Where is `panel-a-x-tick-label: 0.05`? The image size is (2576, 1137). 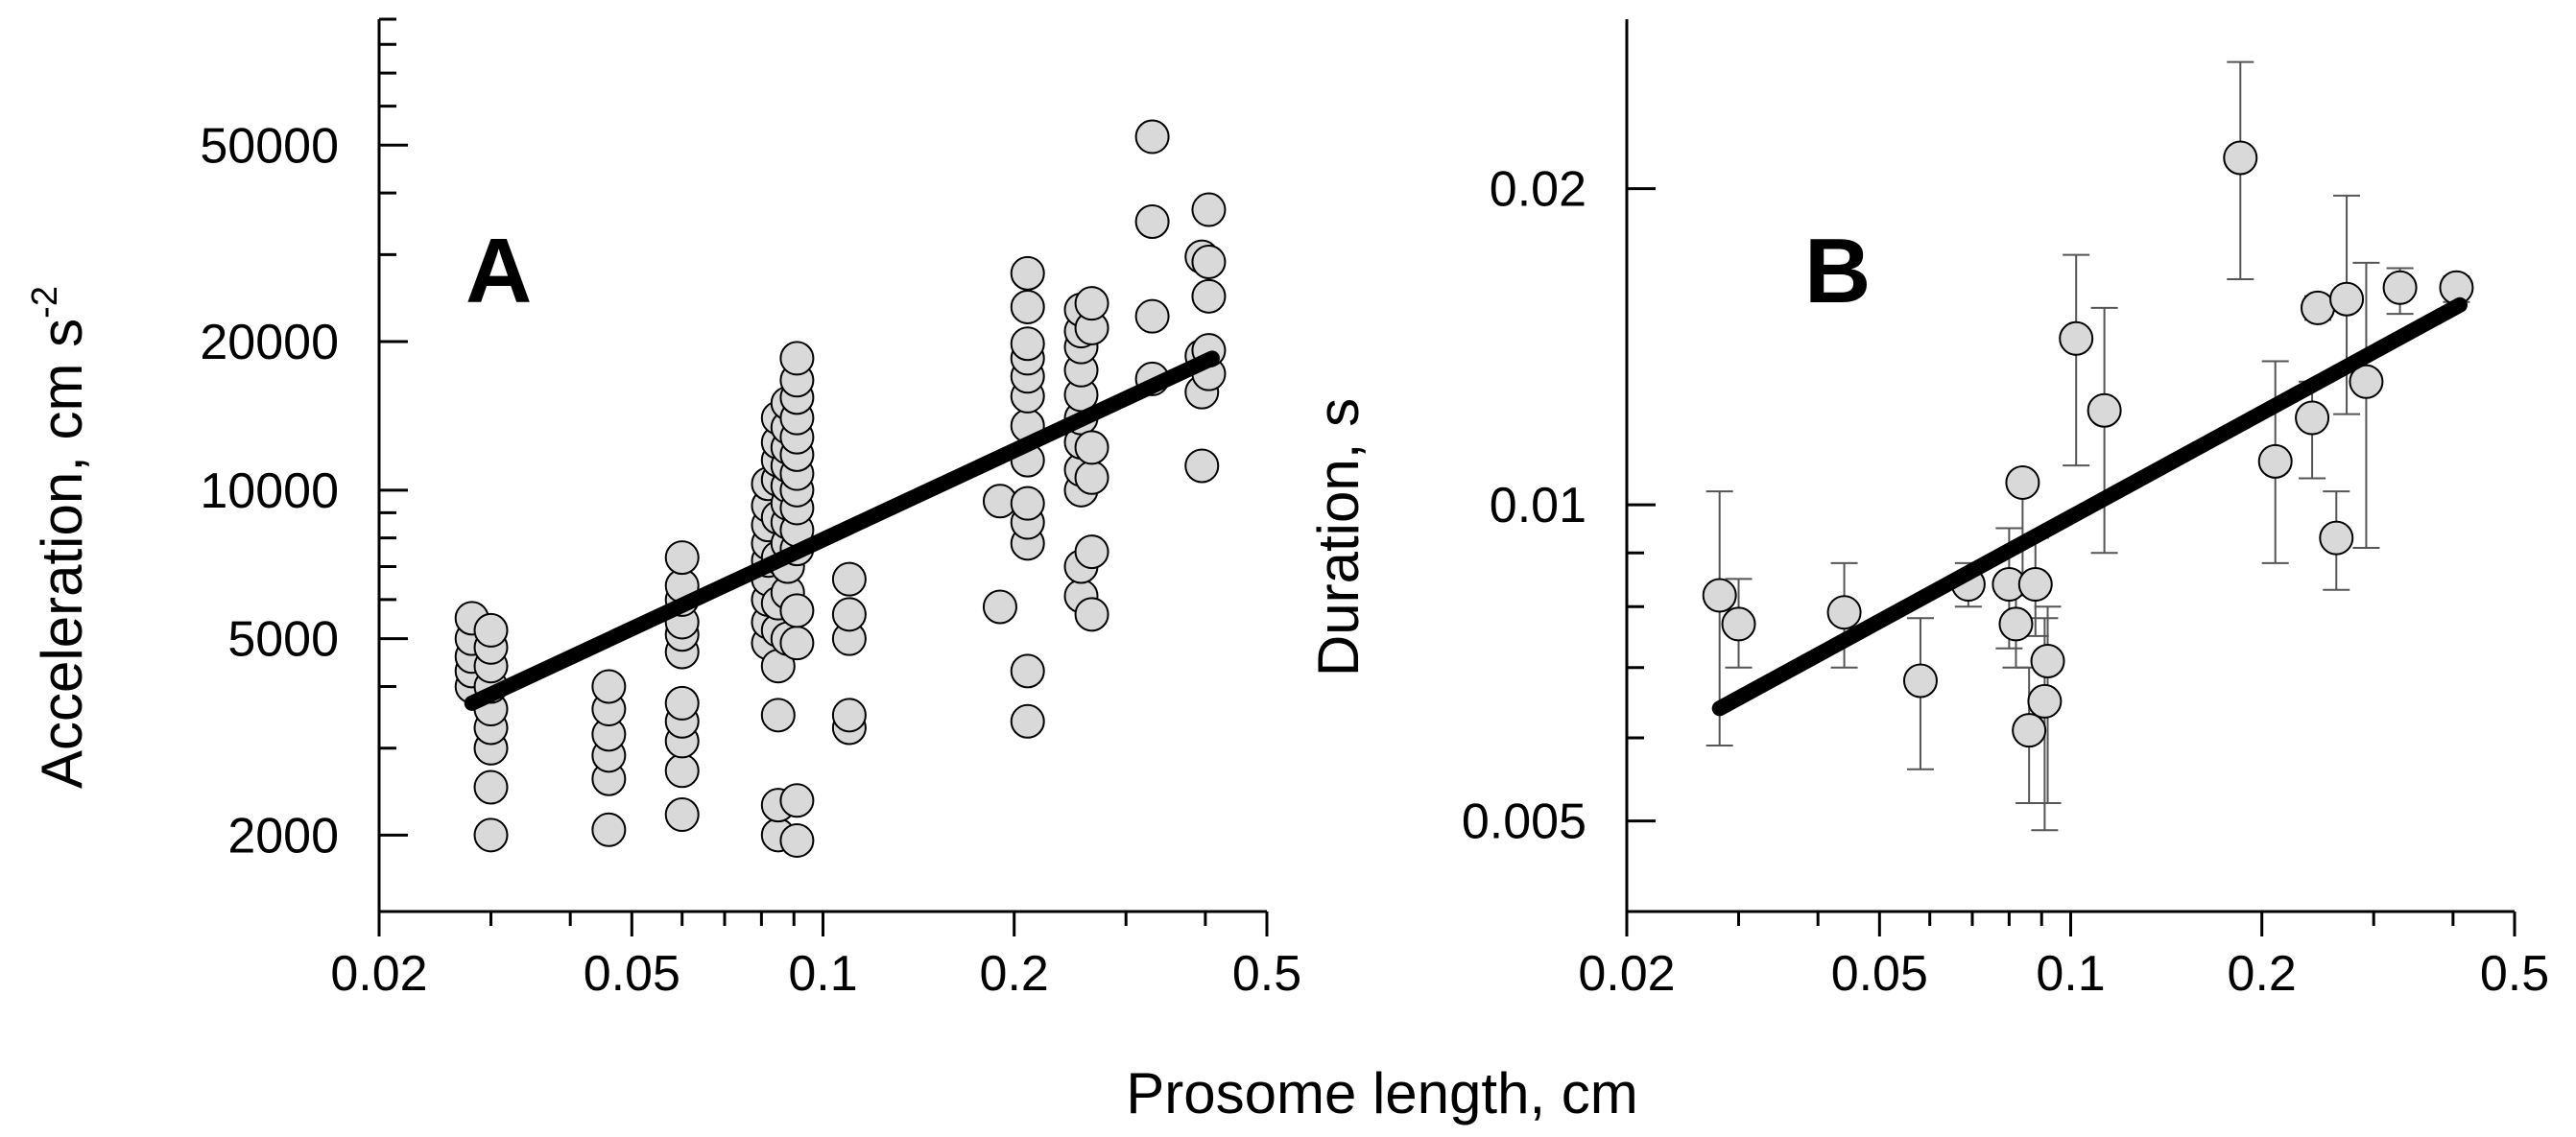 panel-a-x-tick-label: 0.05 is located at coordinates (632, 974).